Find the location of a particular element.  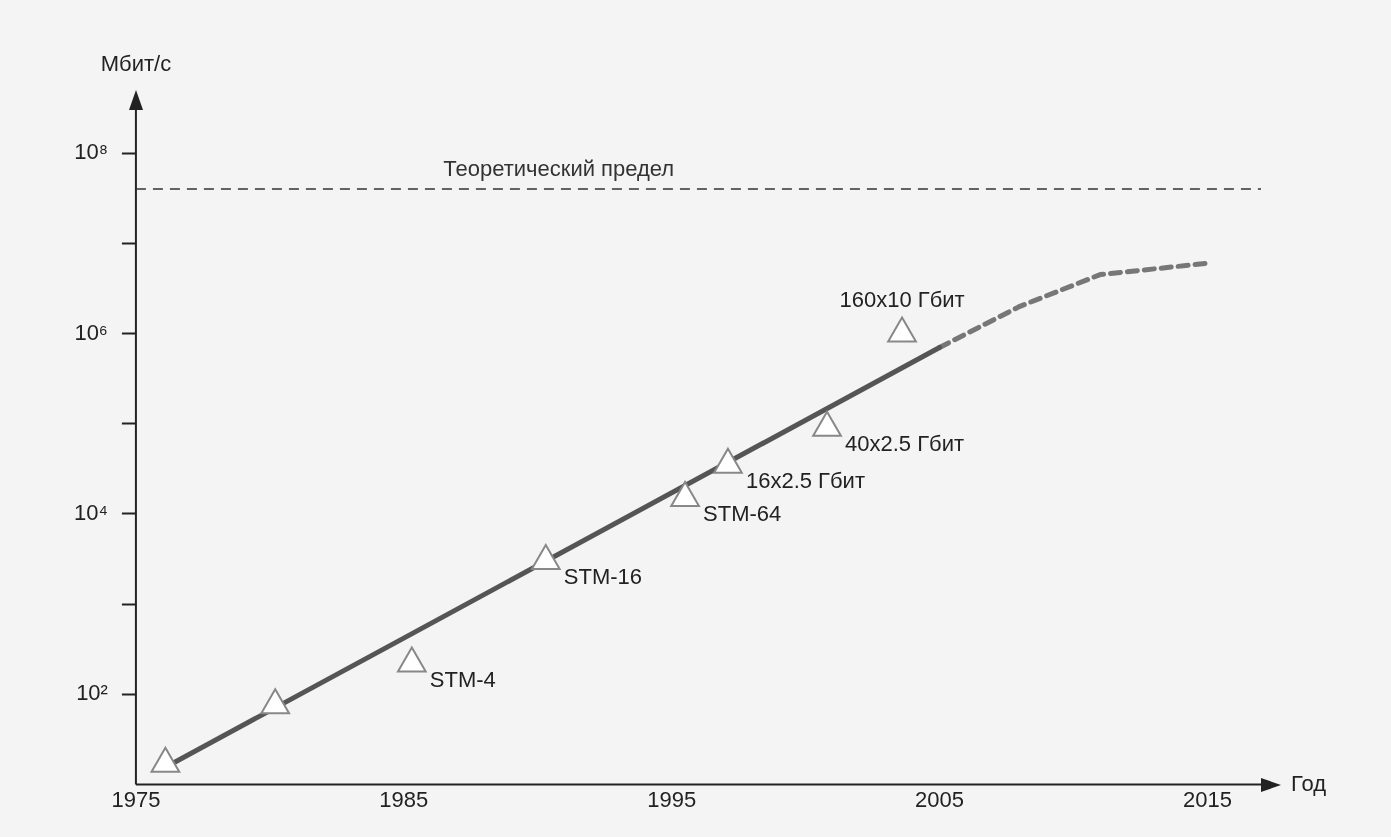

annotation: 40x2.5 Гбит is located at coordinates (905, 443).